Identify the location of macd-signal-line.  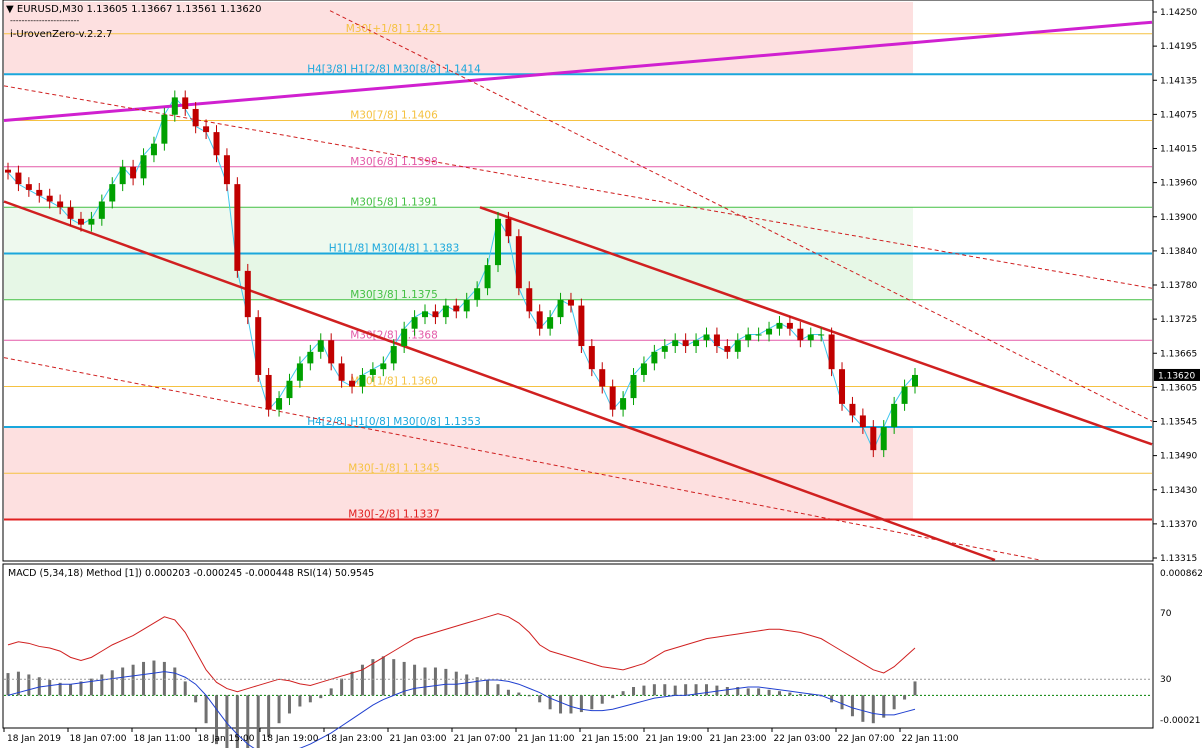
(461, 709).